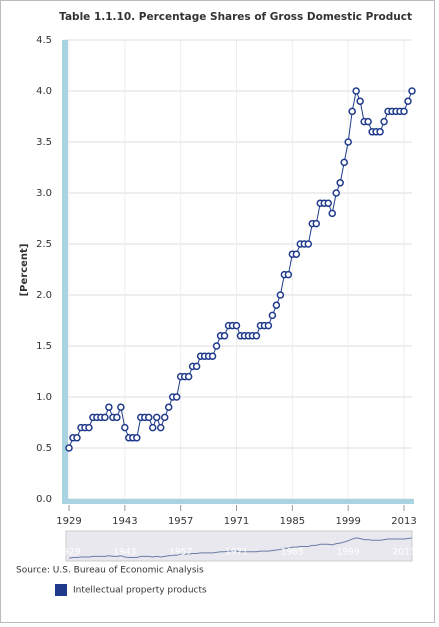  What do you see at coordinates (140, 591) in the screenshot?
I see `legend-label: Intellectual property products` at bounding box center [140, 591].